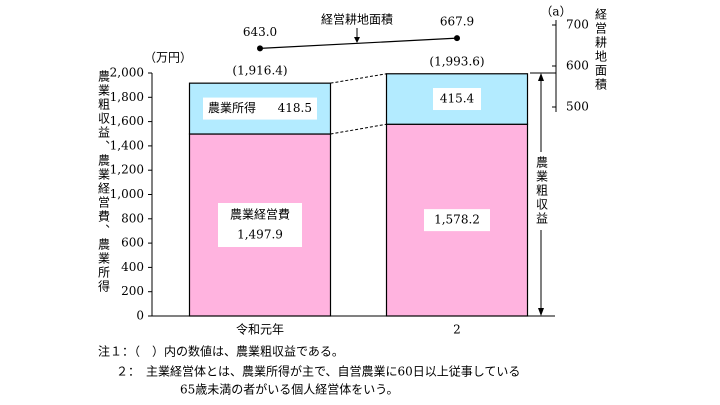 The width and height of the screenshot is (720, 405). I want to click on y2-tick-label: 500, so click(577, 107).